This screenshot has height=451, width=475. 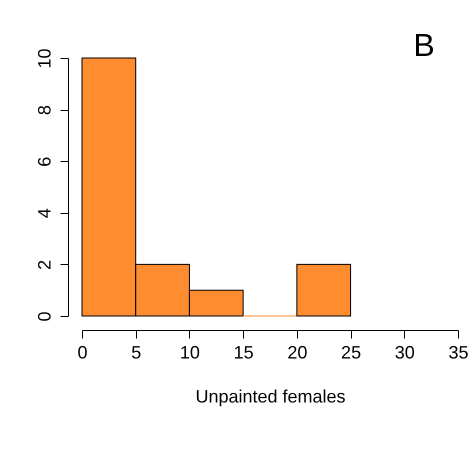 I want to click on y-tick-label: 6, so click(x=44, y=161).